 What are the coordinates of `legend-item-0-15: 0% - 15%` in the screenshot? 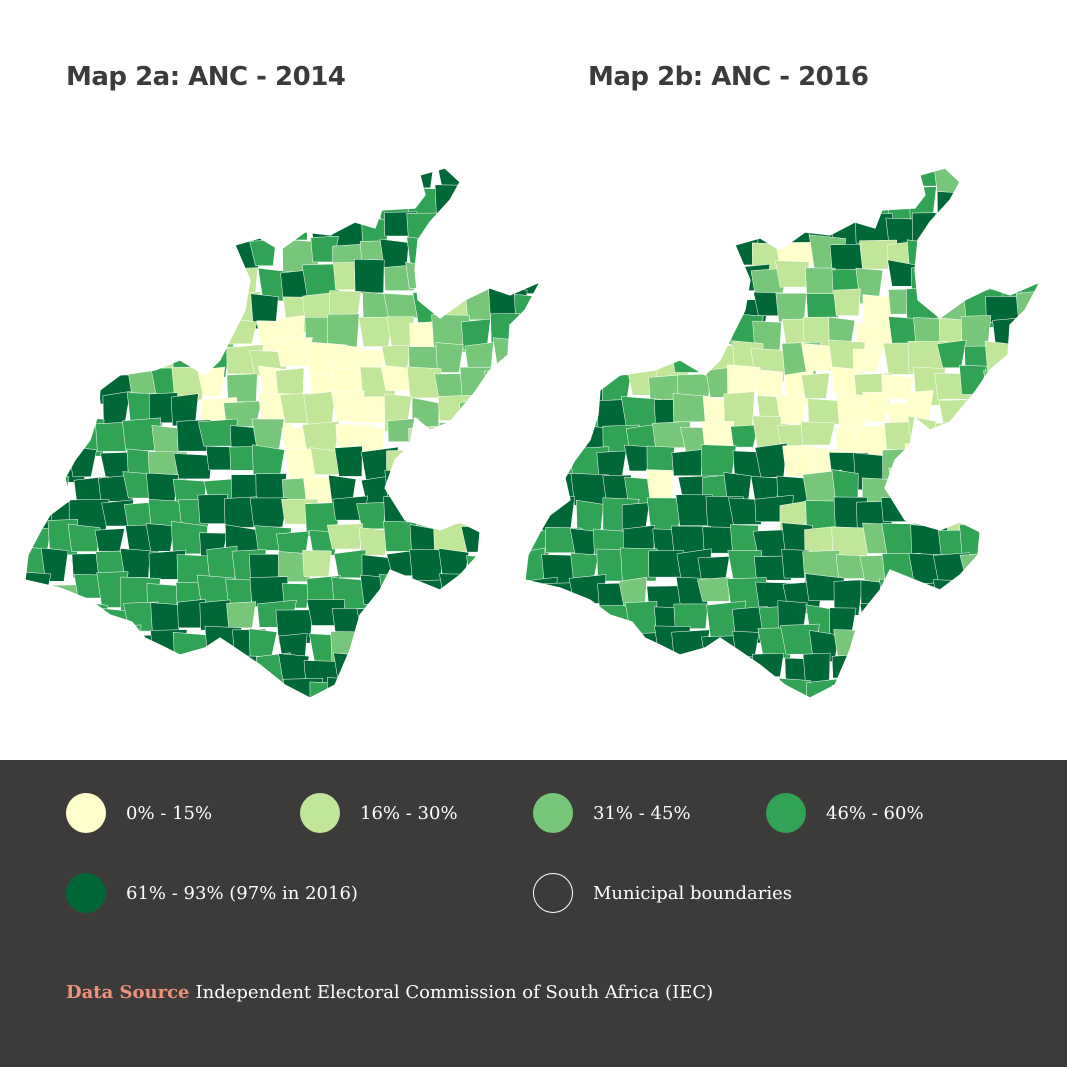 It's located at (139, 813).